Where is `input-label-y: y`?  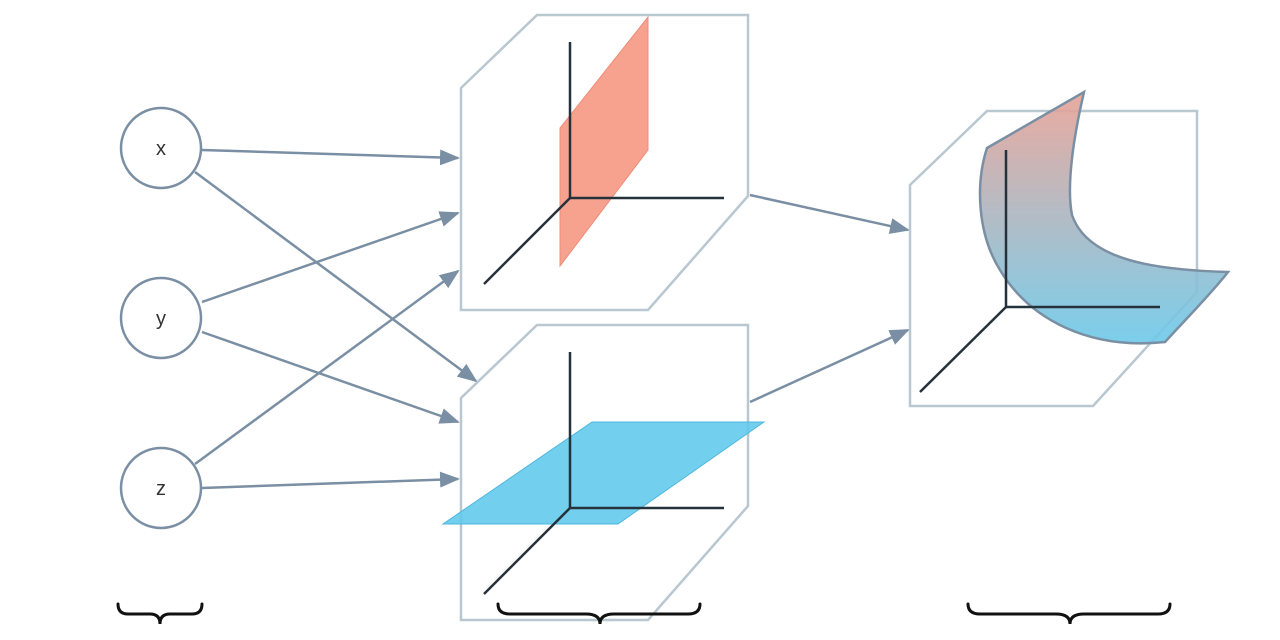 input-label-y: y is located at coordinates (161, 319).